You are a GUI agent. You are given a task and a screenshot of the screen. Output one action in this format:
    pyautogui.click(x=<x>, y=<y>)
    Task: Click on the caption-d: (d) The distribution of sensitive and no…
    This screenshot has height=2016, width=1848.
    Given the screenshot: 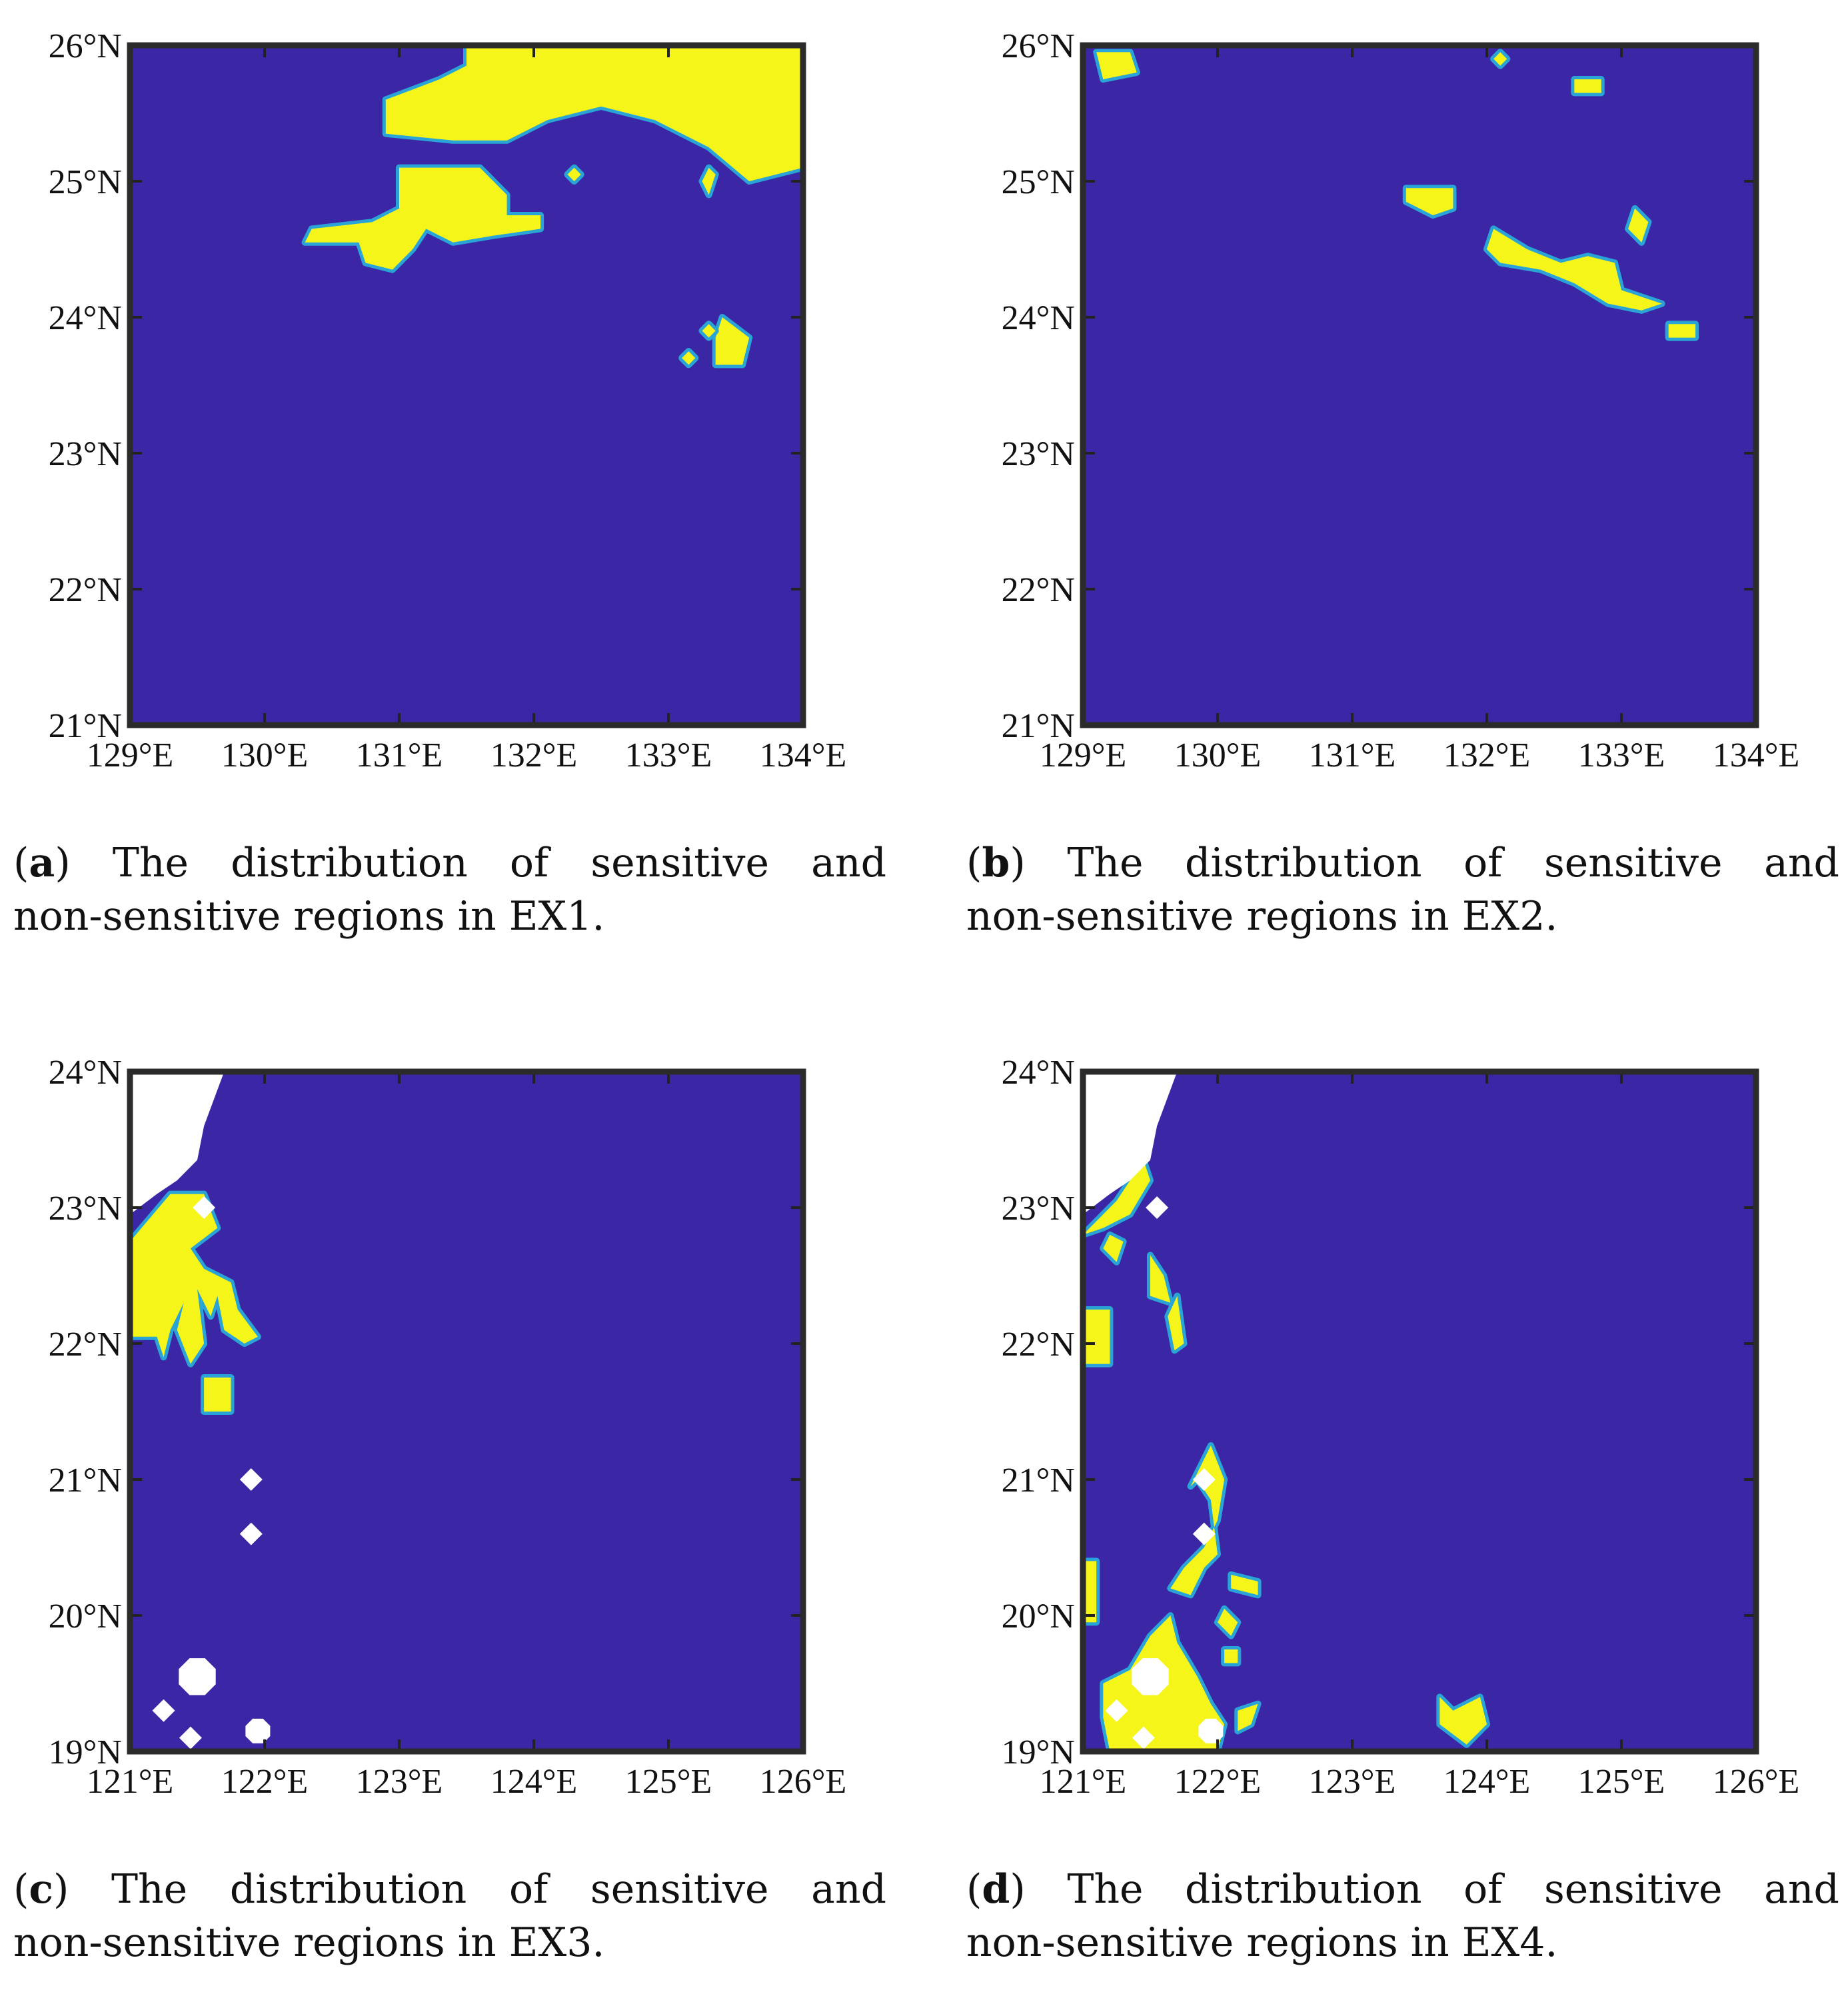 What is the action you would take?
    pyautogui.click(x=1403, y=1916)
    